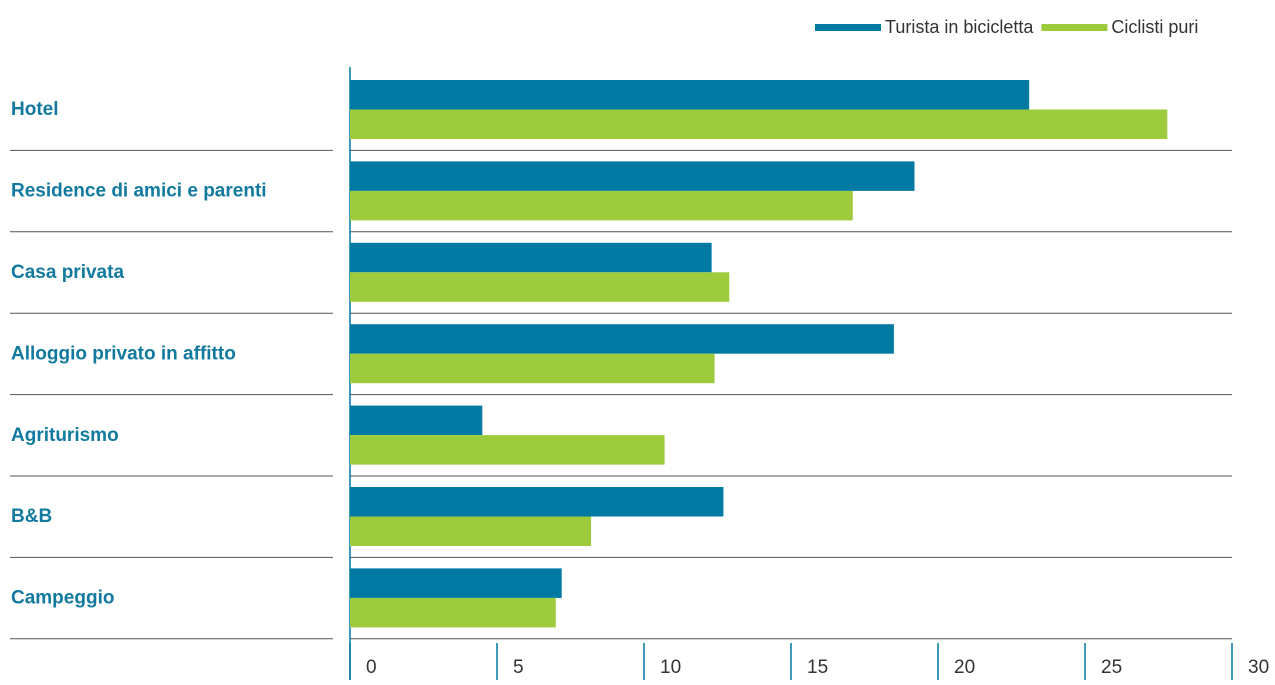  Describe the element at coordinates (371, 667) in the screenshot. I see `x-tick-label: 0` at that location.